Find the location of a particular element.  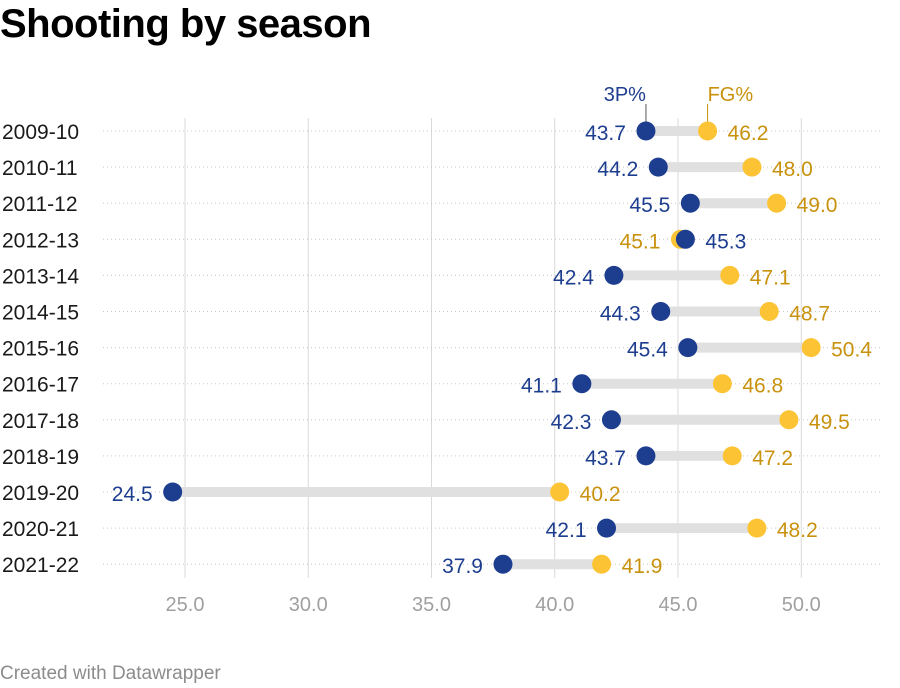

fg-value-label: 47.1 is located at coordinates (770, 277).